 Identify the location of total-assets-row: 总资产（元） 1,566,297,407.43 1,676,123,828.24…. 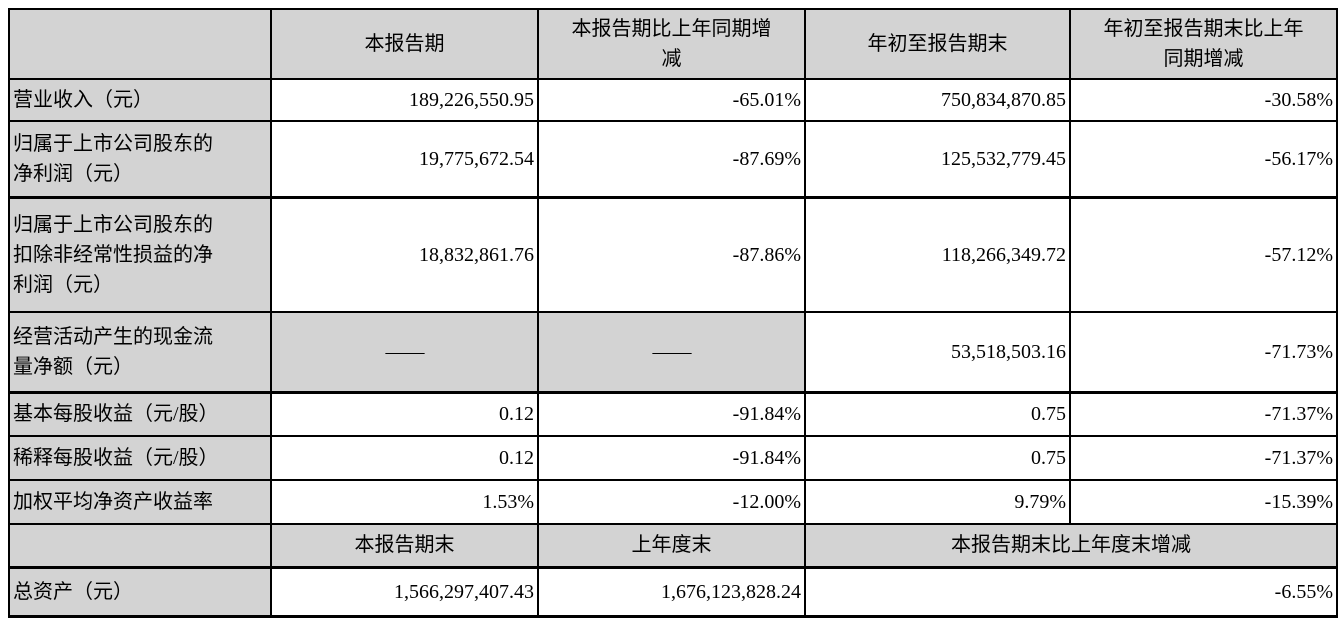
(673, 592).